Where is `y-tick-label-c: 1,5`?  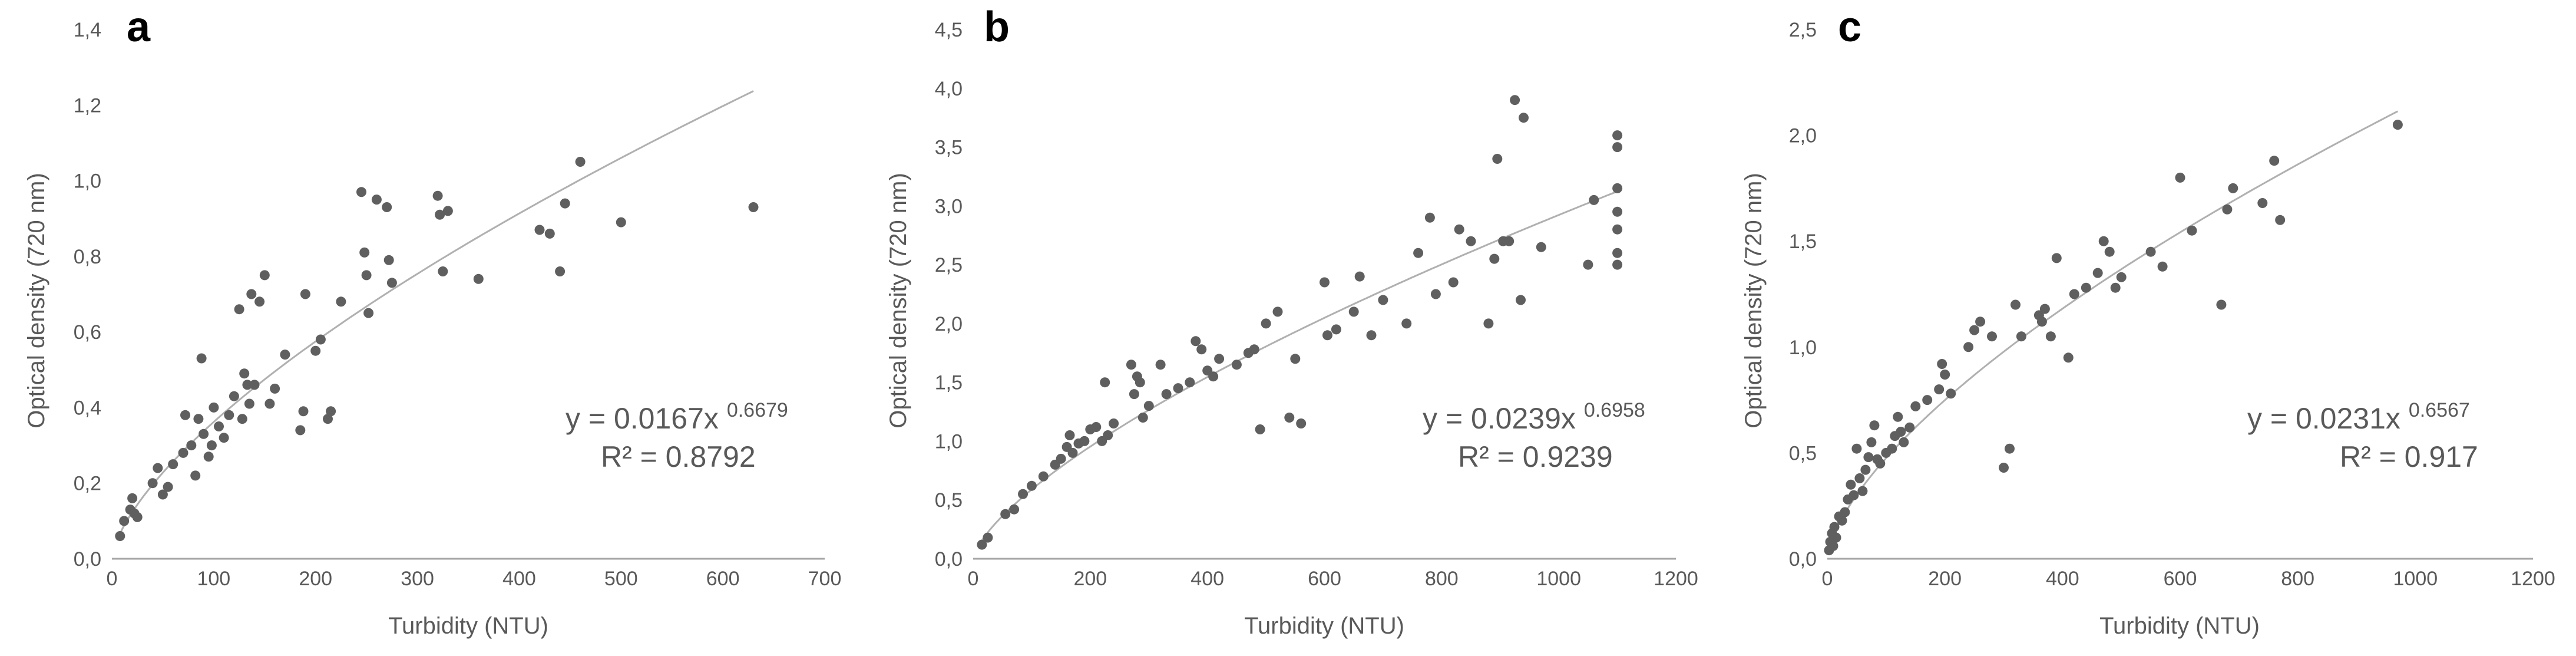 y-tick-label-c: 1,5 is located at coordinates (1803, 241).